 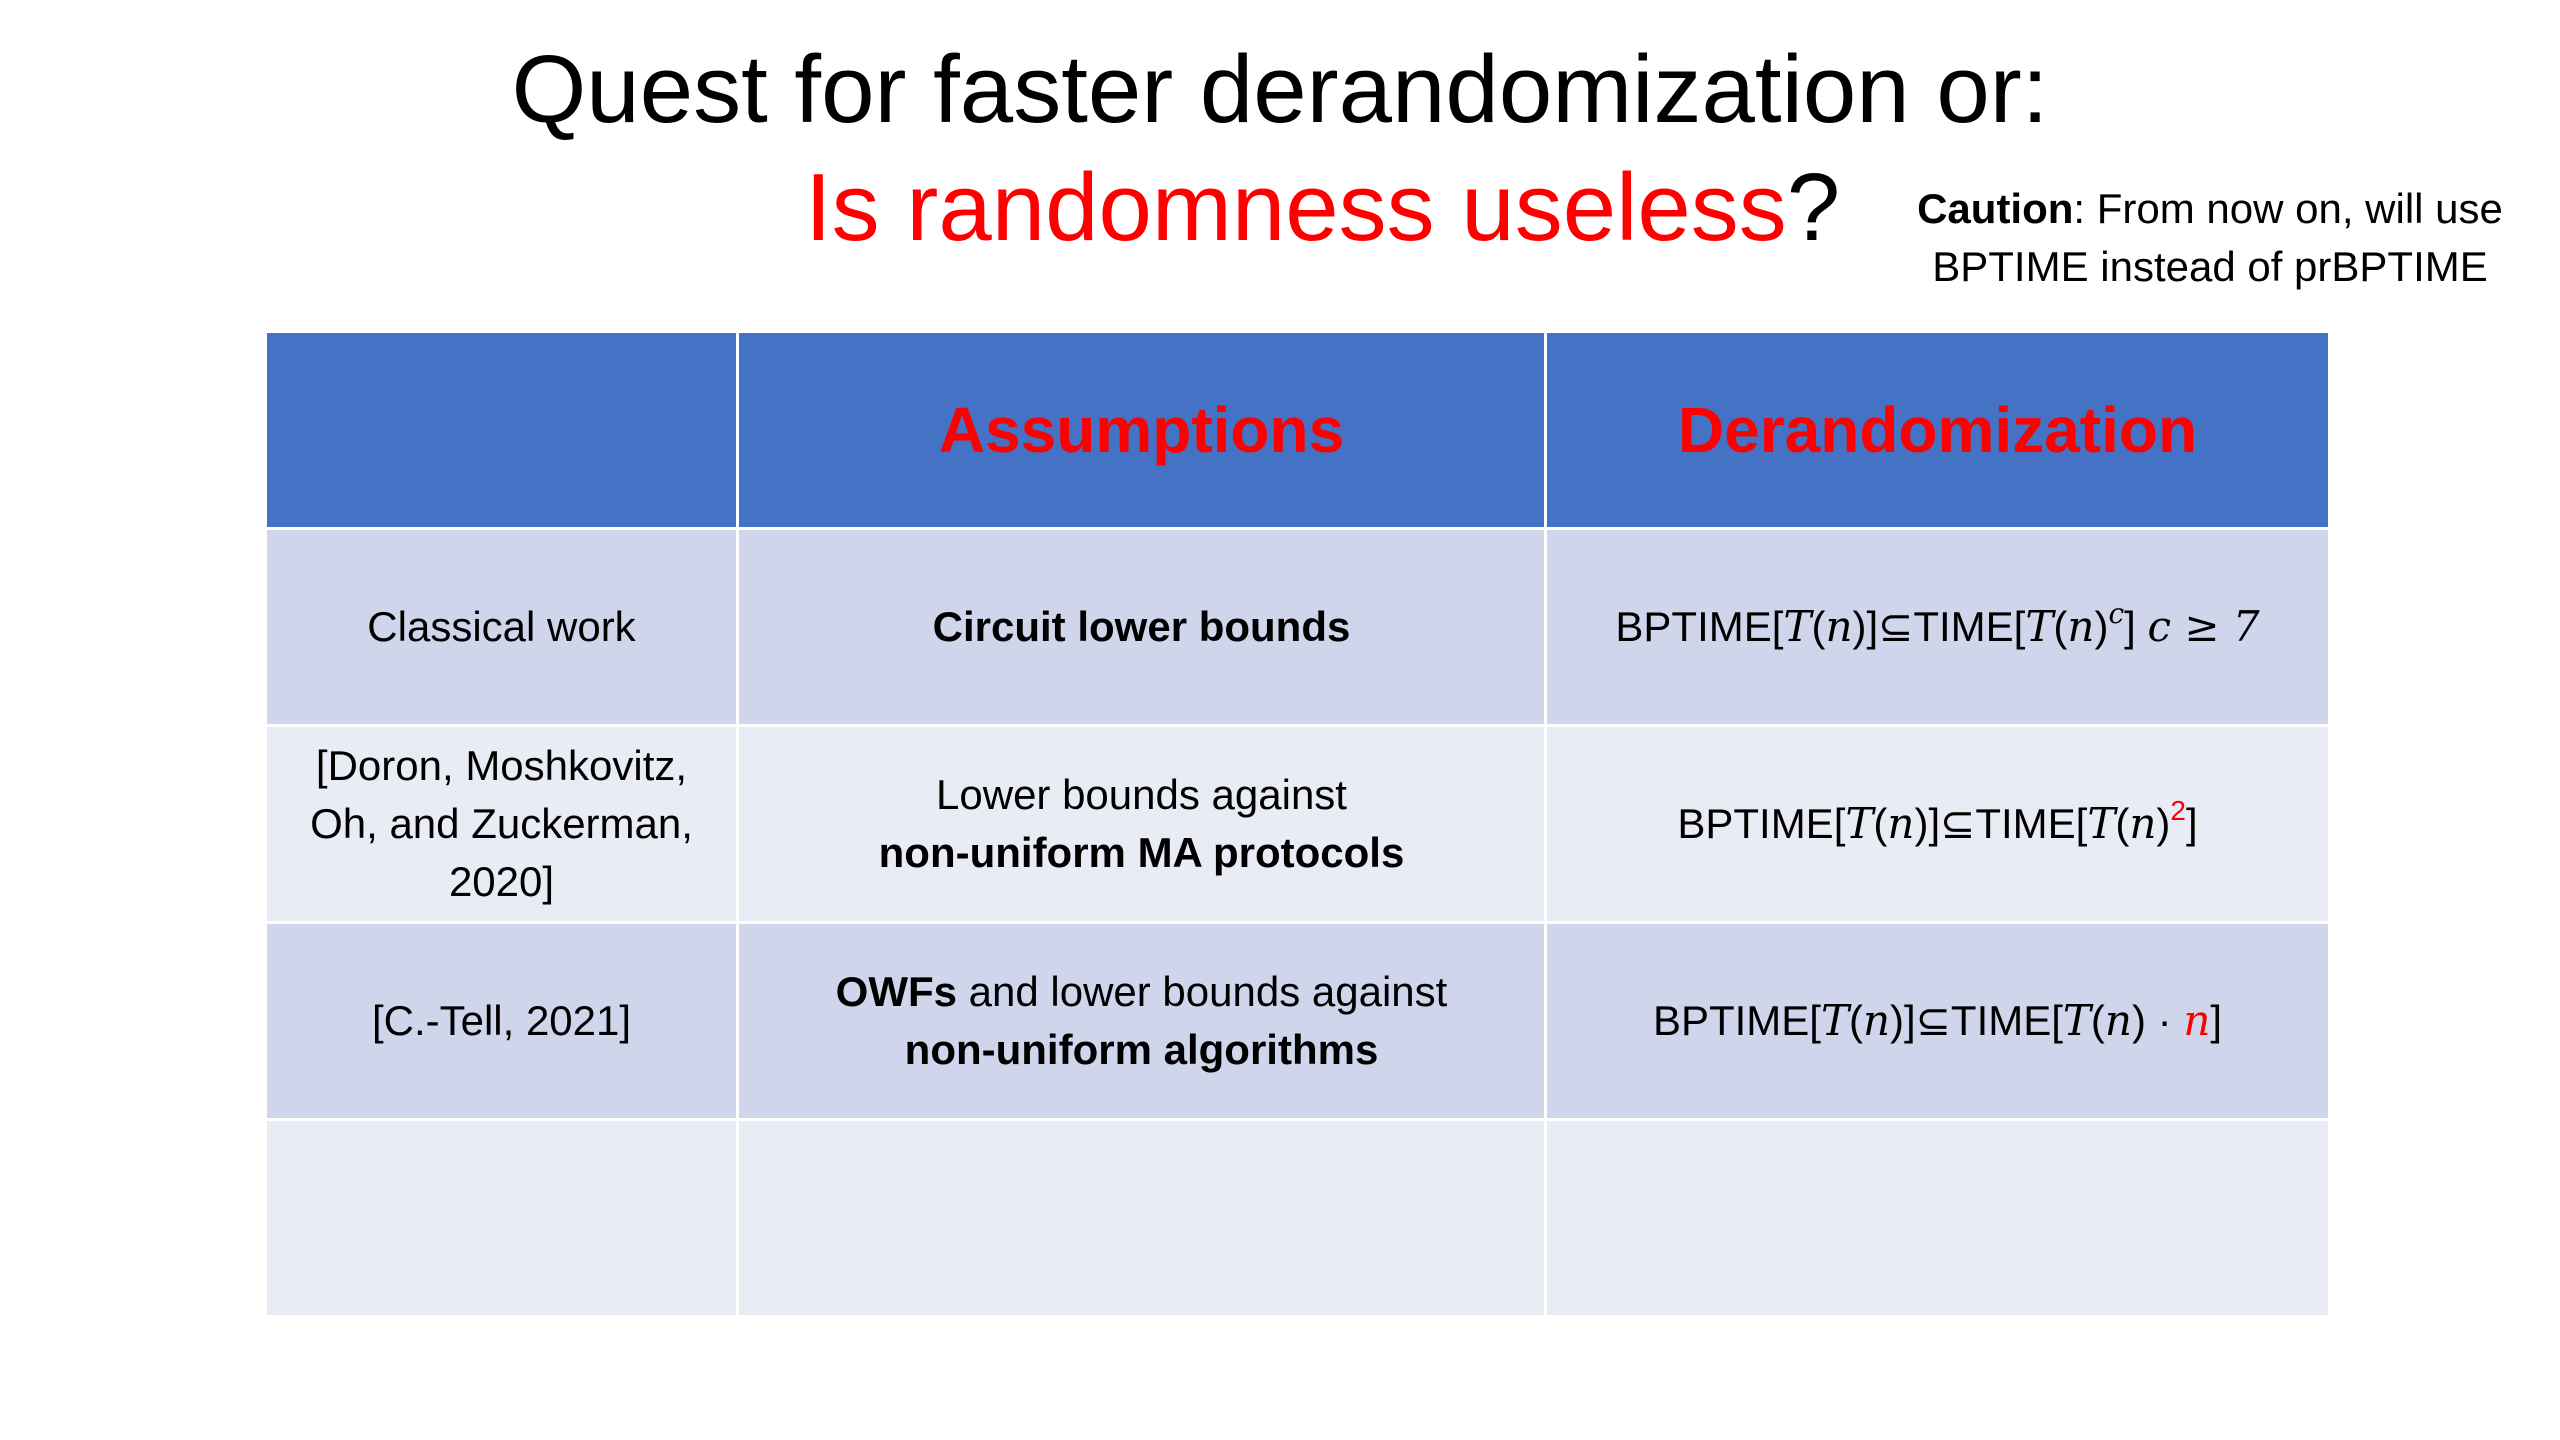 What do you see at coordinates (1141, 430) in the screenshot?
I see `header-assumptions: Assumptions` at bounding box center [1141, 430].